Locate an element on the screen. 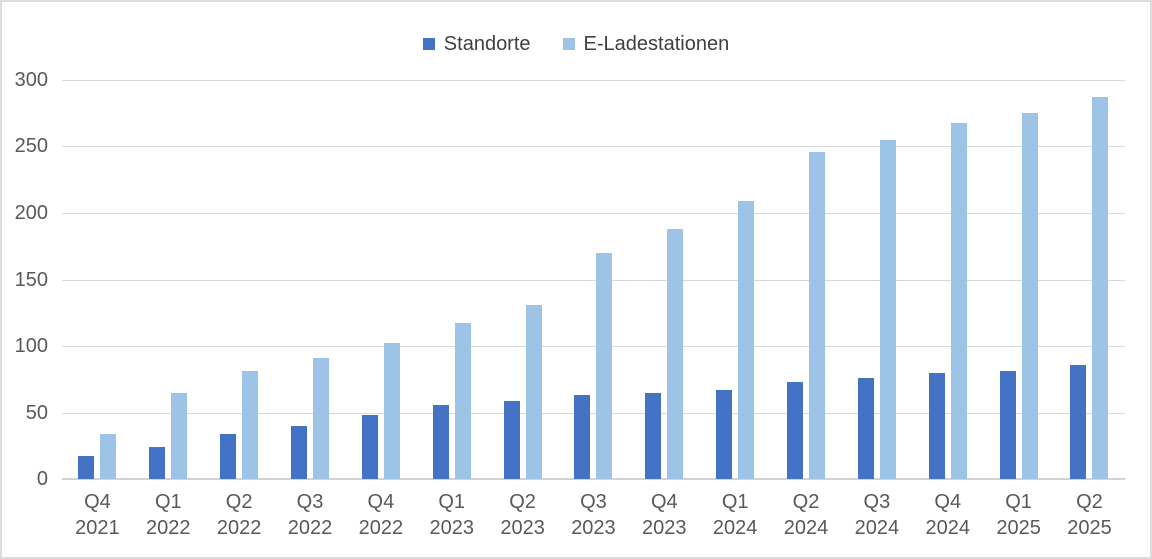 Image resolution: width=1152 pixels, height=559 pixels. bar-group-q1-2024 is located at coordinates (735, 279).